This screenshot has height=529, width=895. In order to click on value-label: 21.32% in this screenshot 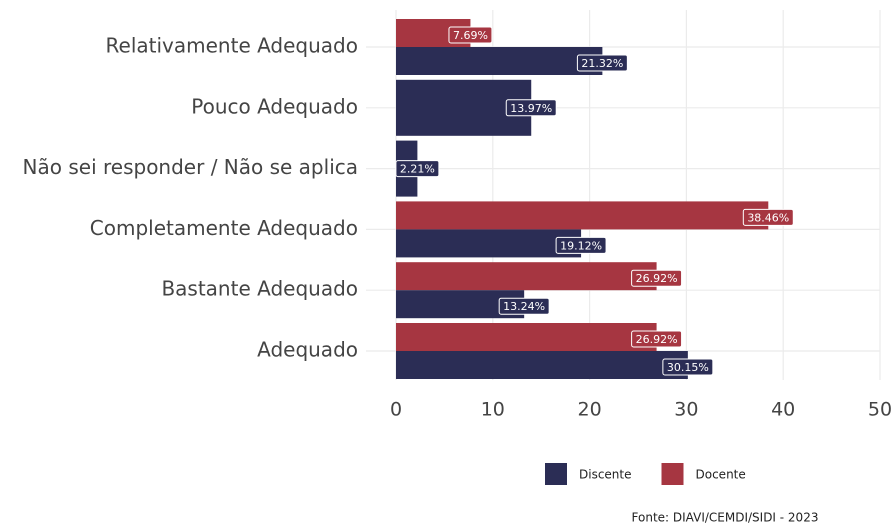, I will do `click(602, 63)`.